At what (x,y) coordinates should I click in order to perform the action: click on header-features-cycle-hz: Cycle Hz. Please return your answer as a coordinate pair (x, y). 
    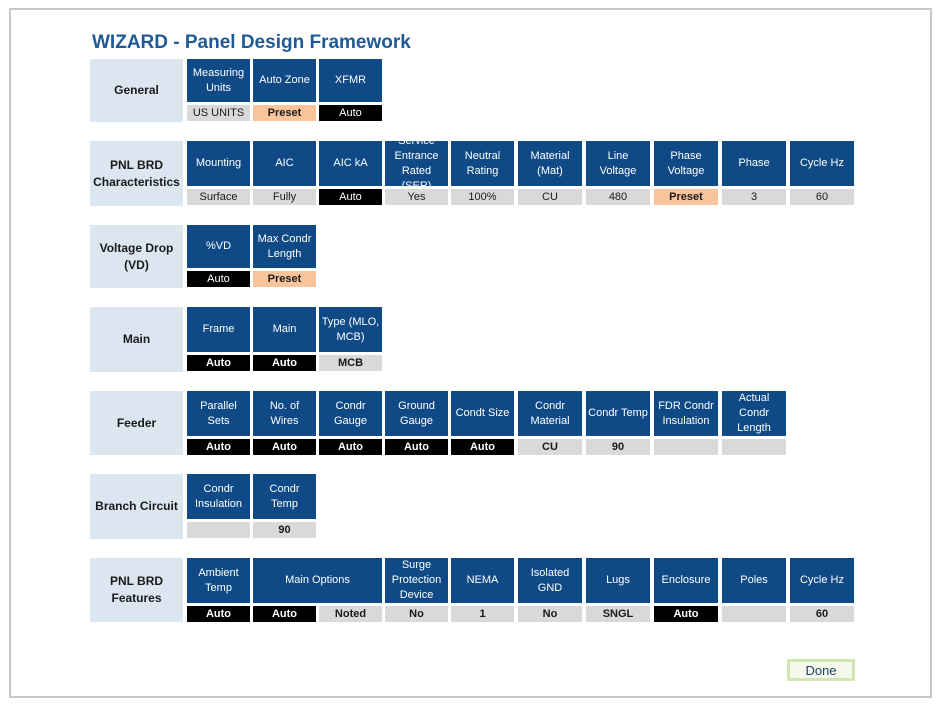
    Looking at the image, I should click on (822, 580).